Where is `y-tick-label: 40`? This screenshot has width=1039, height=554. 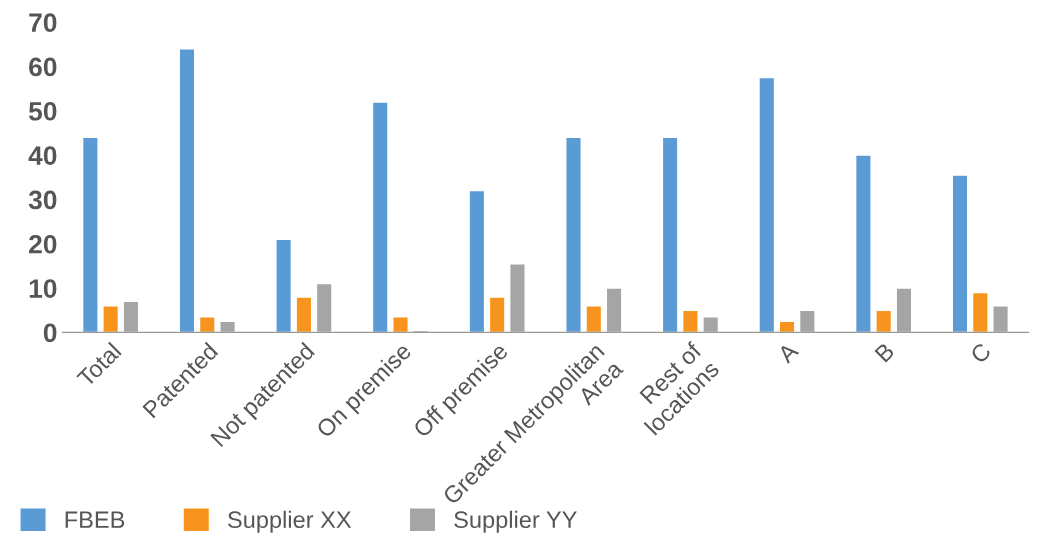
y-tick-label: 40 is located at coordinates (42, 155).